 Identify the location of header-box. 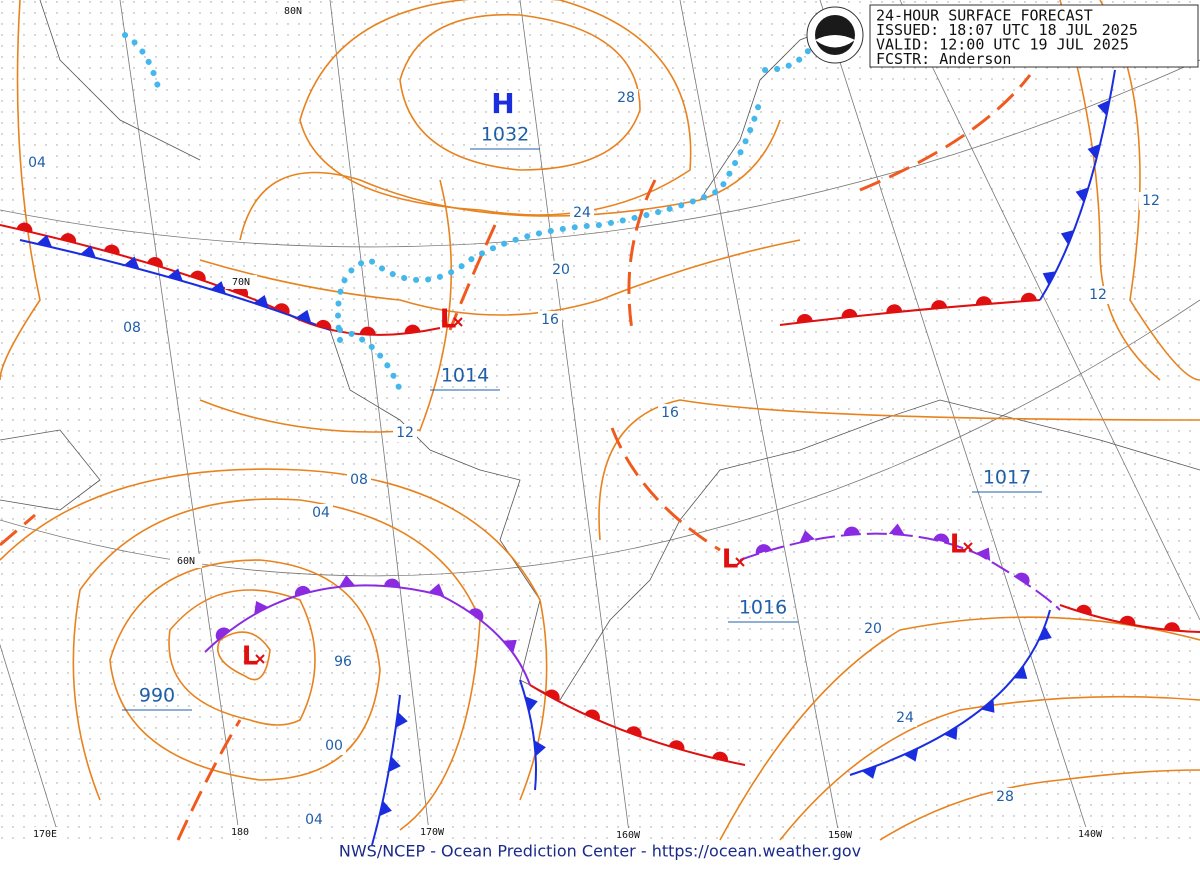
(1034, 36).